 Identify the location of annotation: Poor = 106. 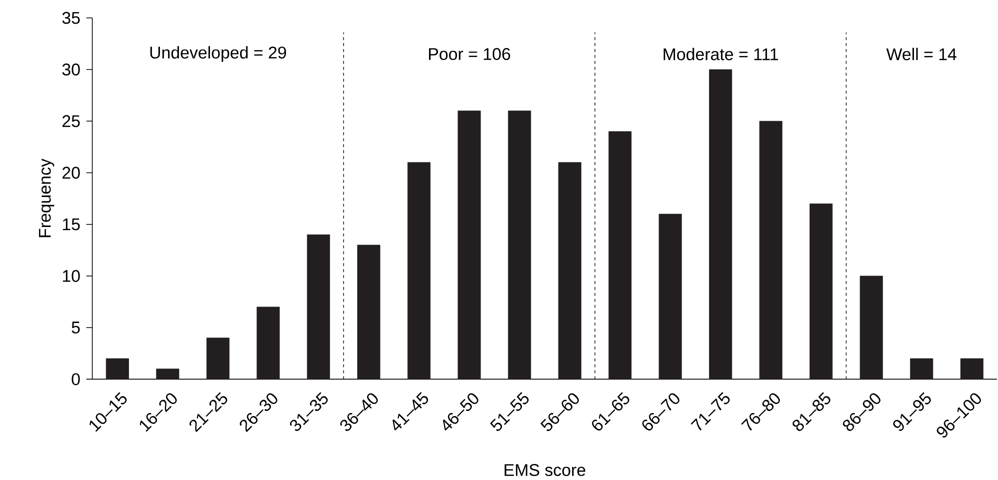
(469, 54).